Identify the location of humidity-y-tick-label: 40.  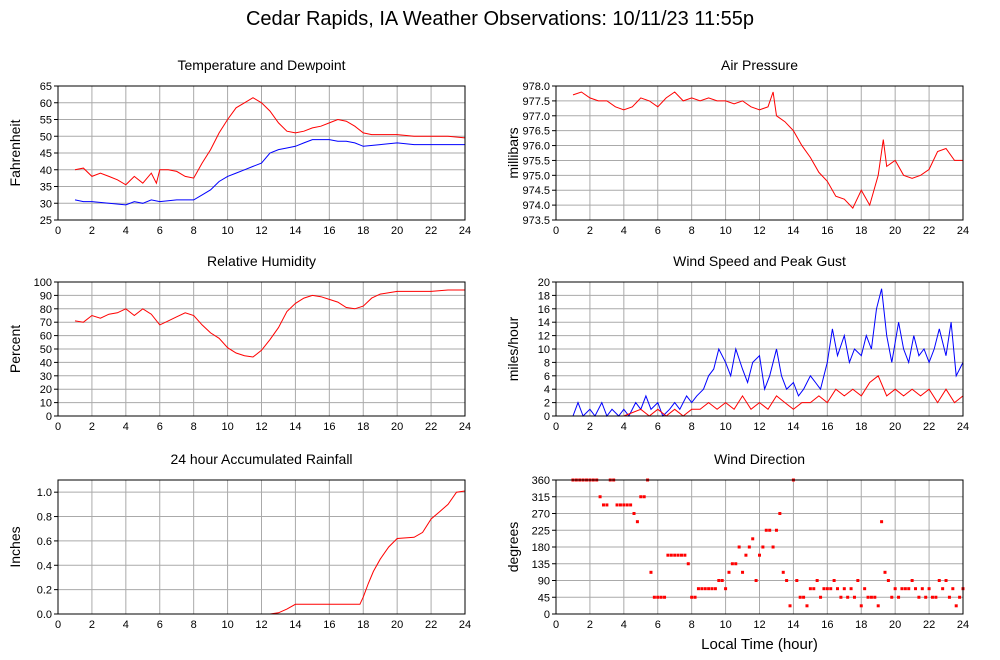
(46, 363).